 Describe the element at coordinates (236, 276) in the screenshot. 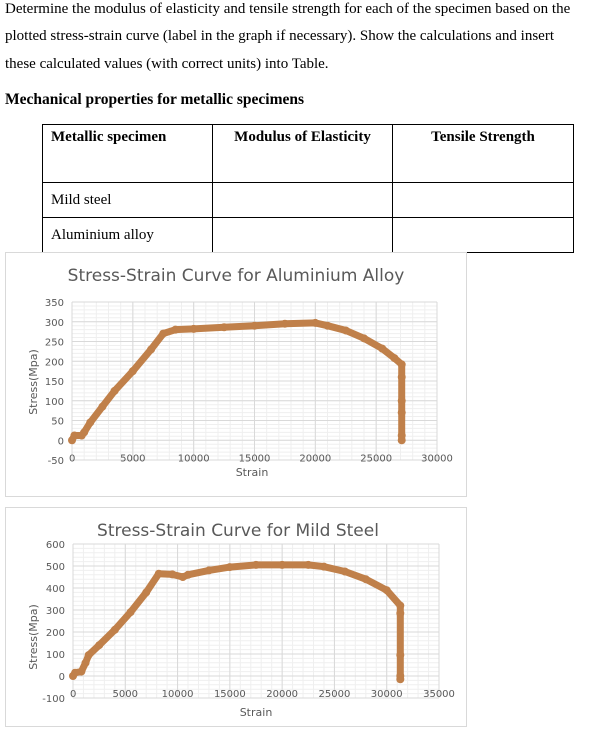

I see `chart-title: Stress-Strain Curve for Aluminium Alloy` at that location.